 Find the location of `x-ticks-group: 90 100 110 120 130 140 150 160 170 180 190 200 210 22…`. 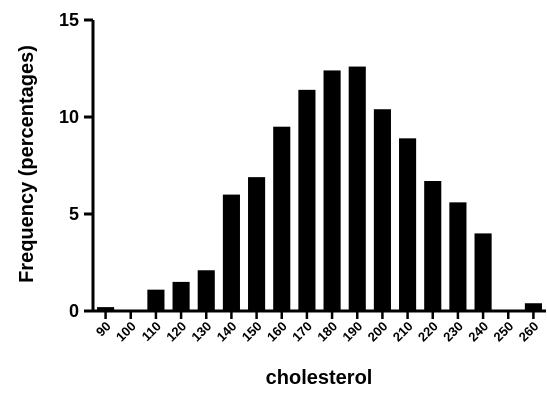

x-ticks-group: 90 100 110 120 130 140 150 160 170 180 190 200 210 22… is located at coordinates (317, 327).